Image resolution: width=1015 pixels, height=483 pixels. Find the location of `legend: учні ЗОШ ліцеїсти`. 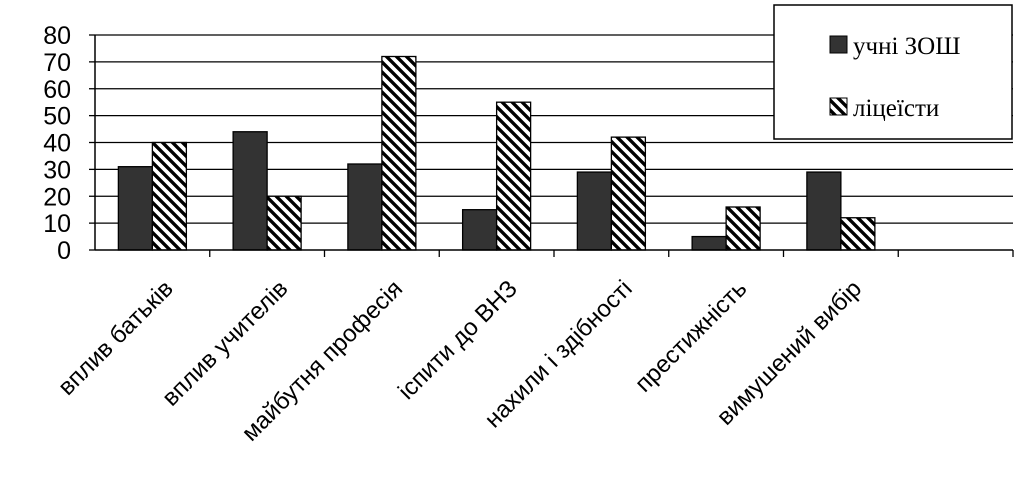

legend: учні ЗОШ ліцеїсти is located at coordinates (893, 72).